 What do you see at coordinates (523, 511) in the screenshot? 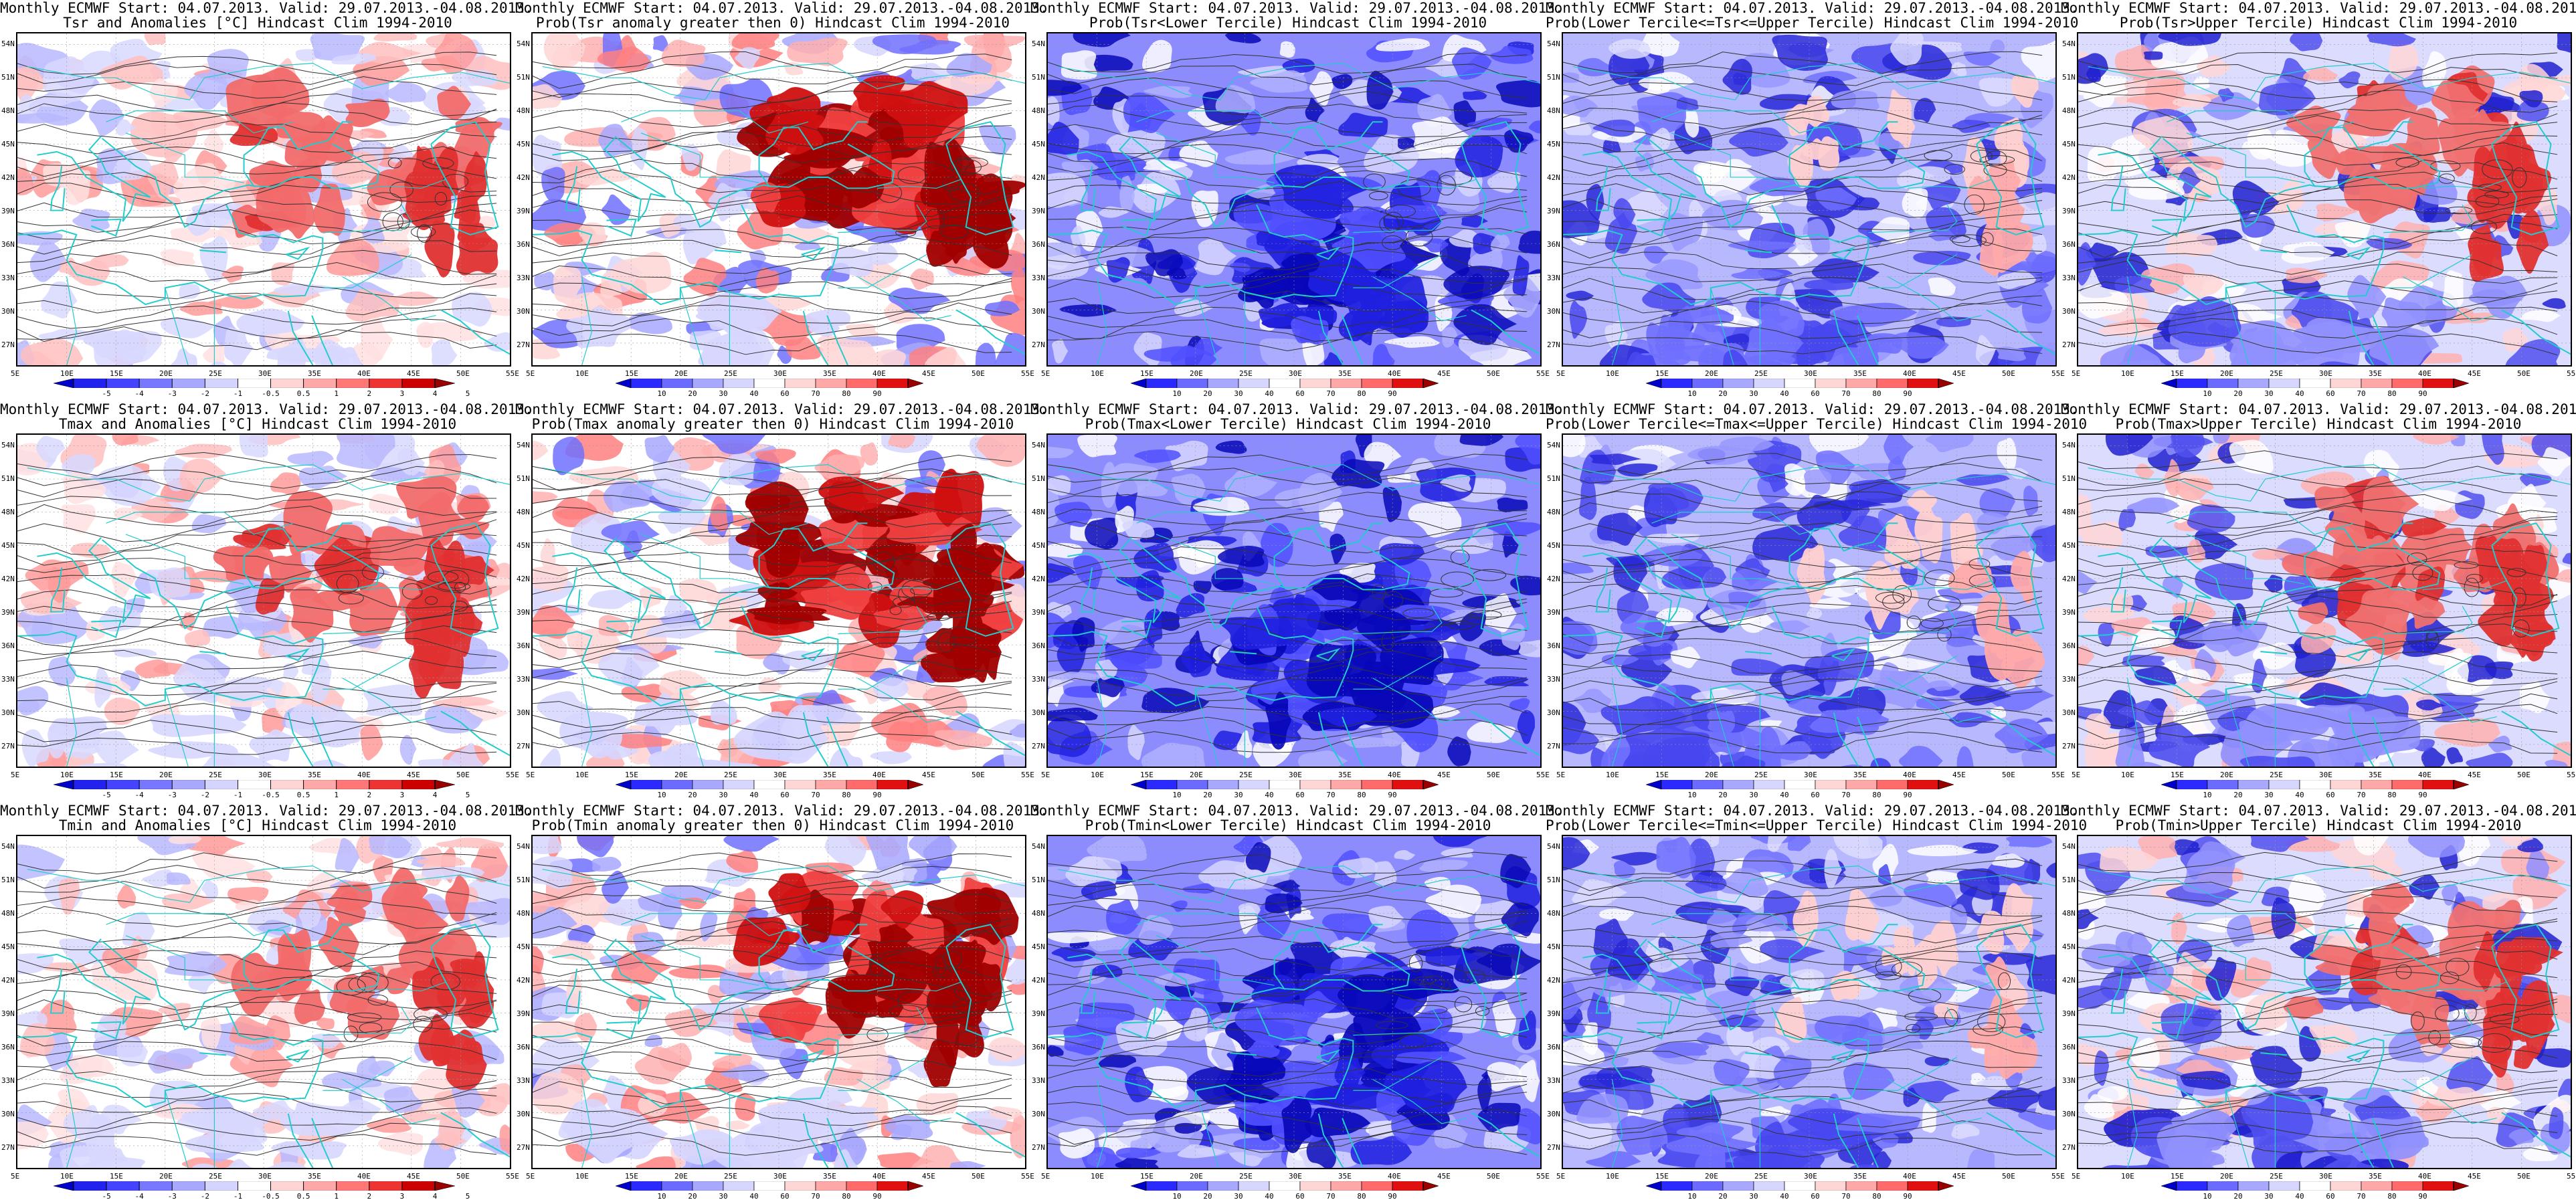
I see `lat-label: 48N` at bounding box center [523, 511].